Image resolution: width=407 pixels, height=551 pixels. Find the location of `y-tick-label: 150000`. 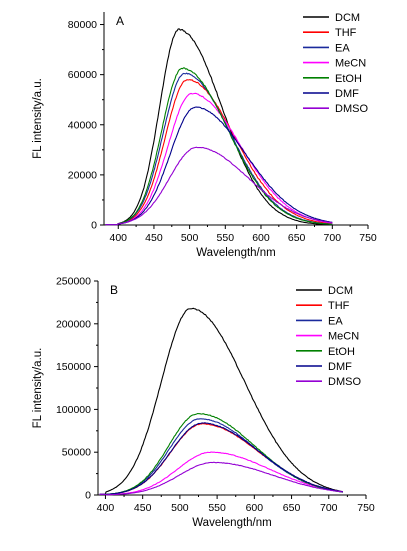

y-tick-label: 150000 is located at coordinates (73, 367).